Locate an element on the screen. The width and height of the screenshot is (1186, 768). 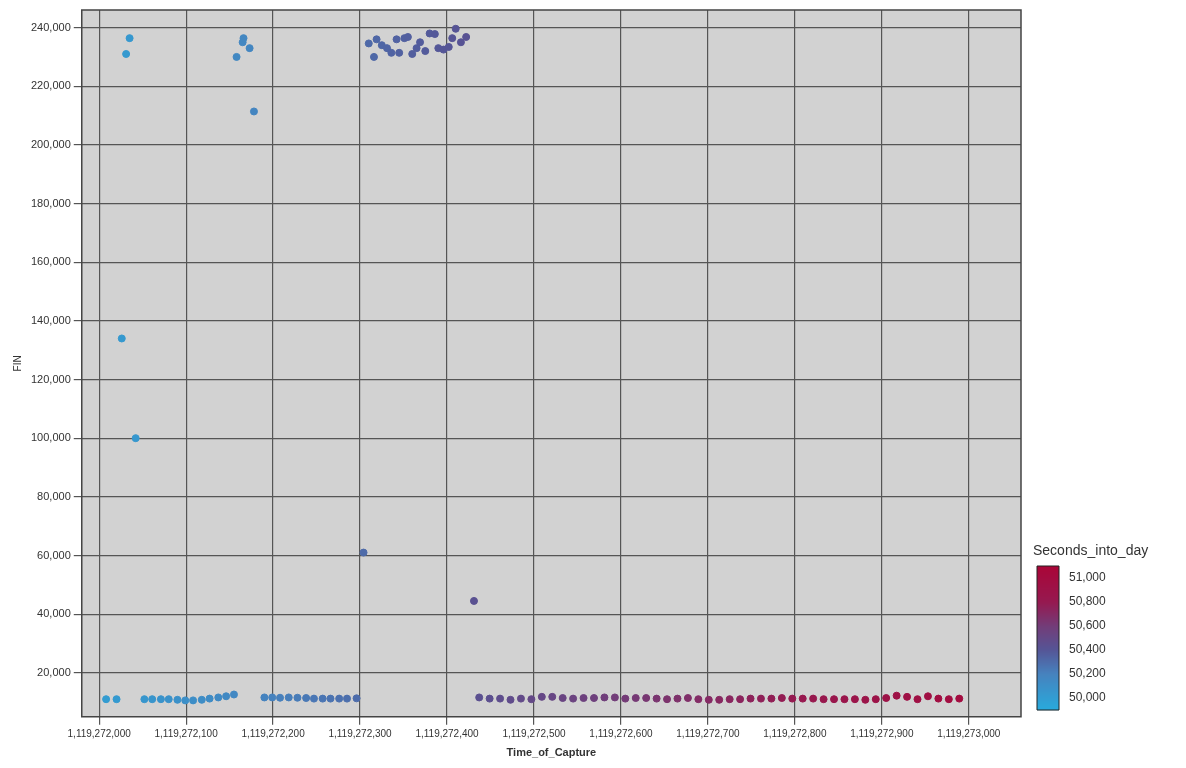
y-tick-label: 20,000 is located at coordinates (54, 671).